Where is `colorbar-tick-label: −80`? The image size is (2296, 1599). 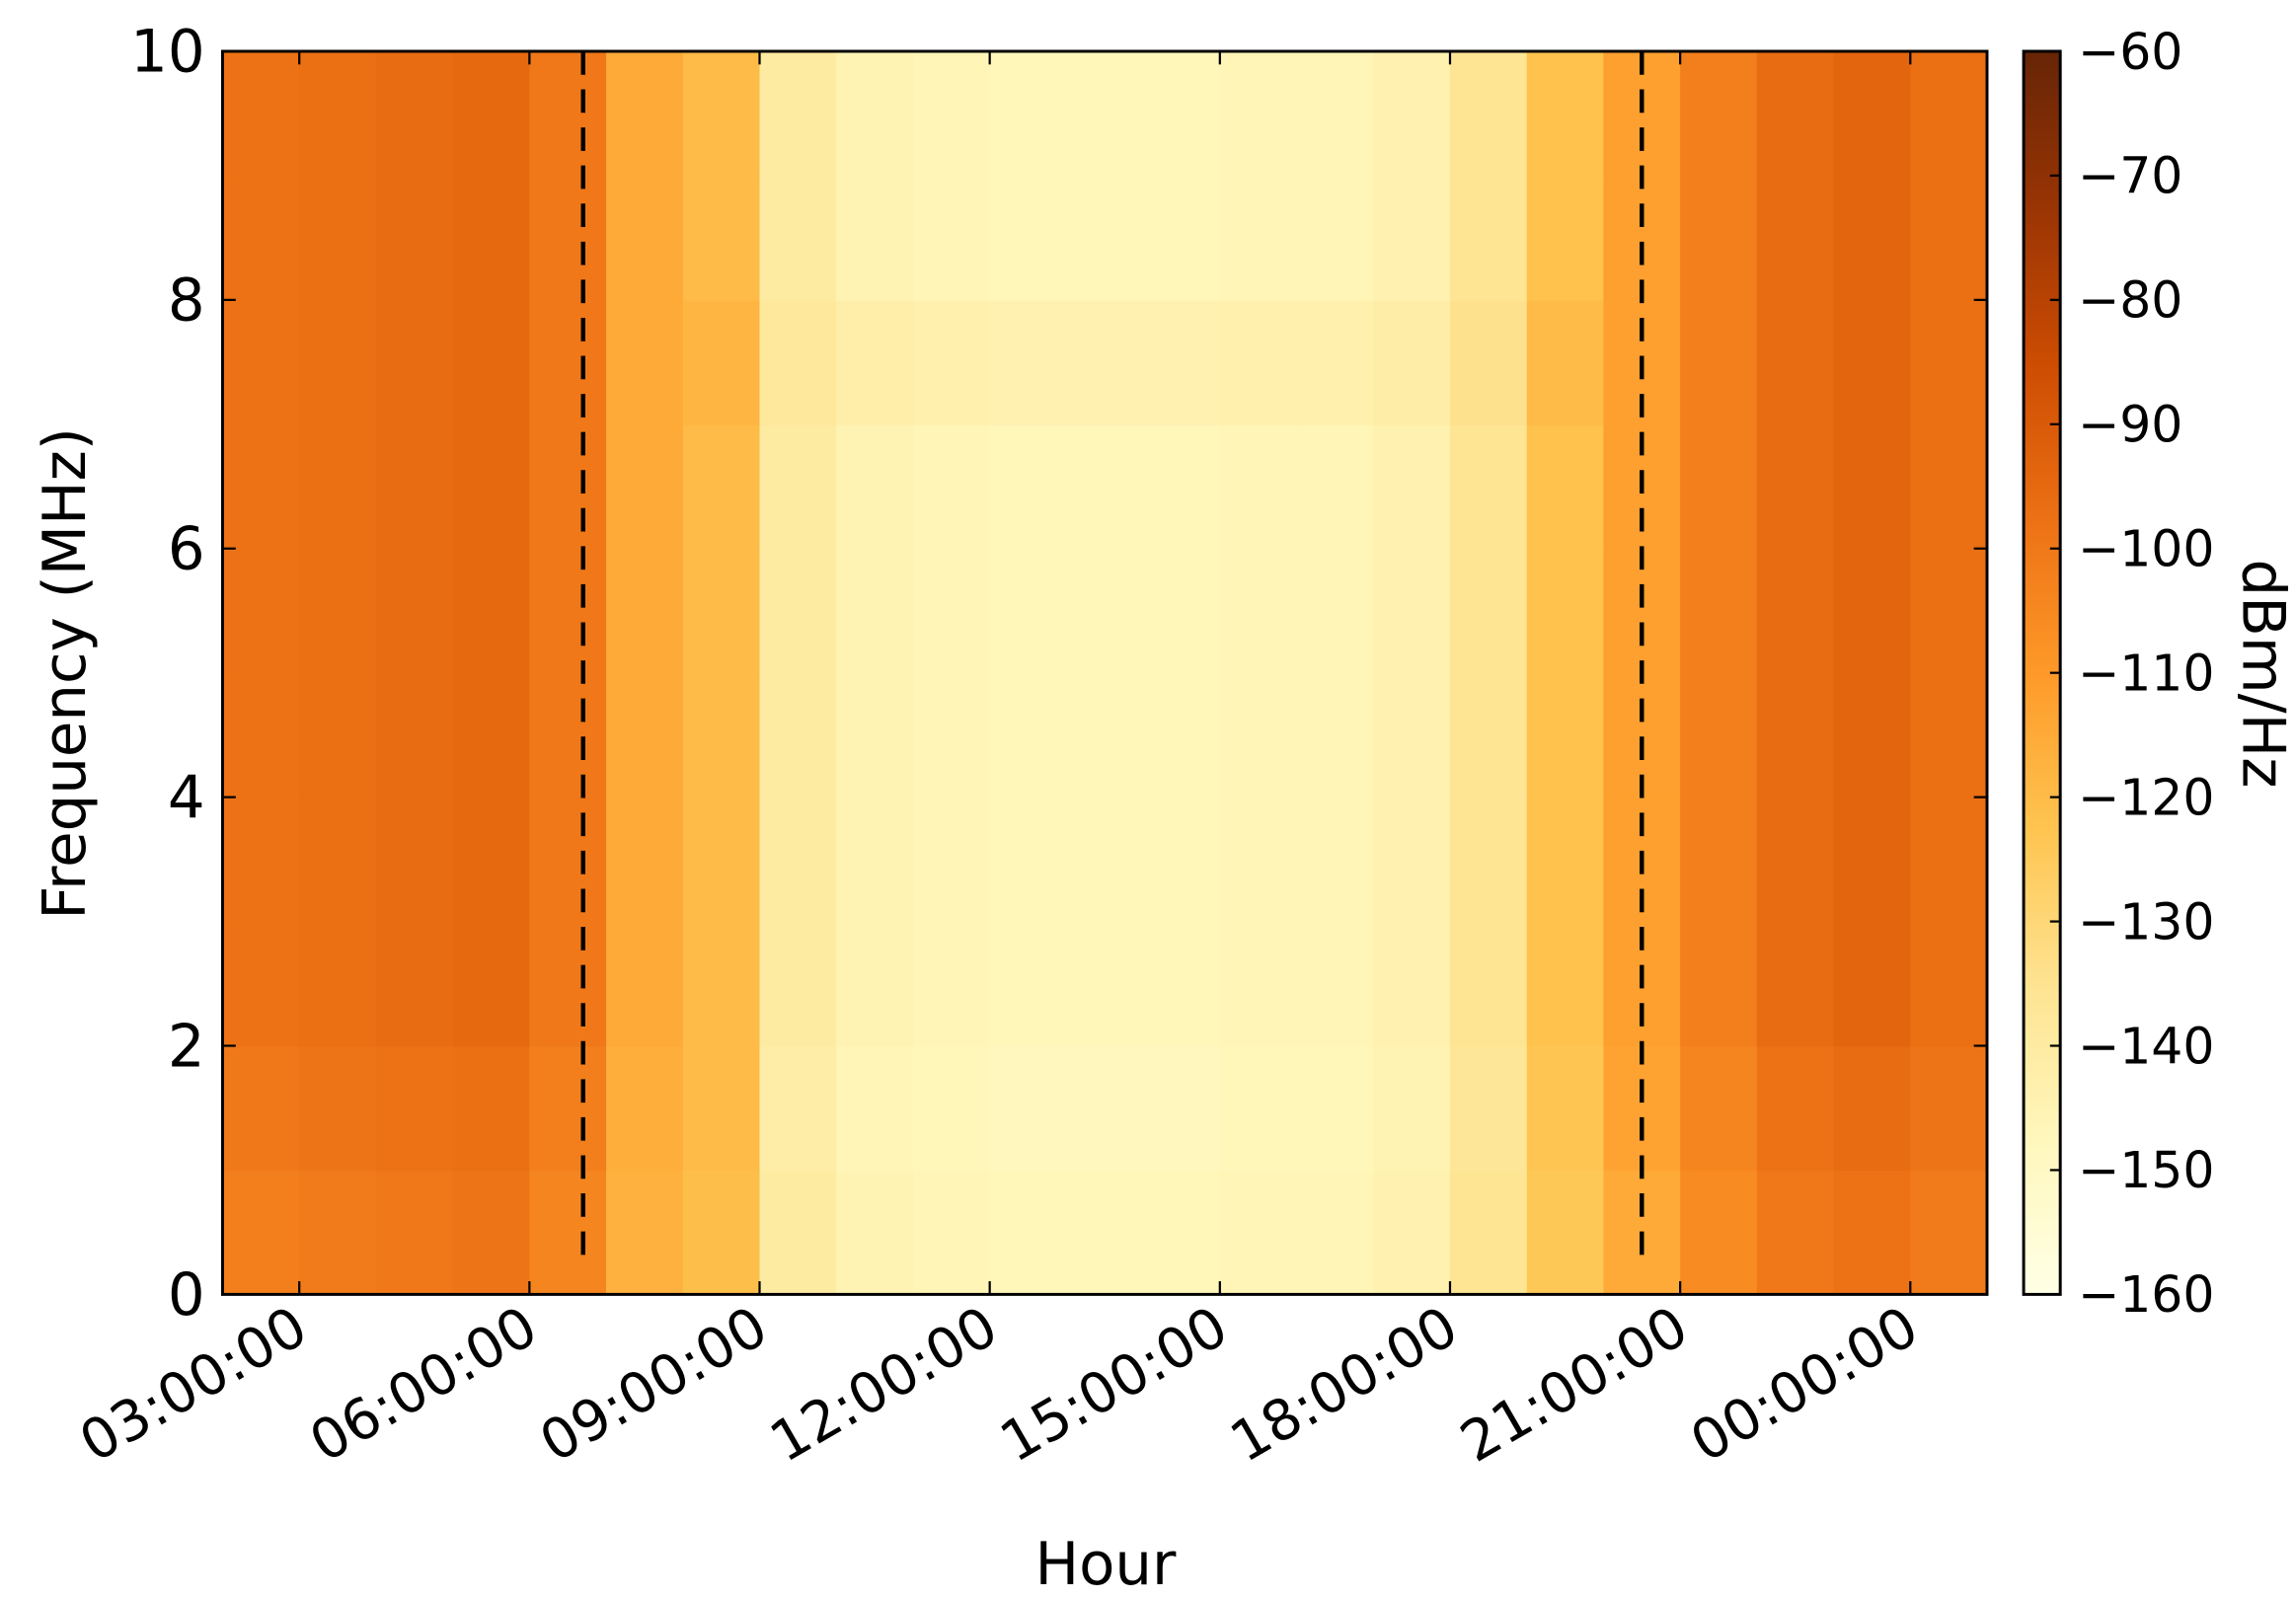 colorbar-tick-label: −80 is located at coordinates (2130, 300).